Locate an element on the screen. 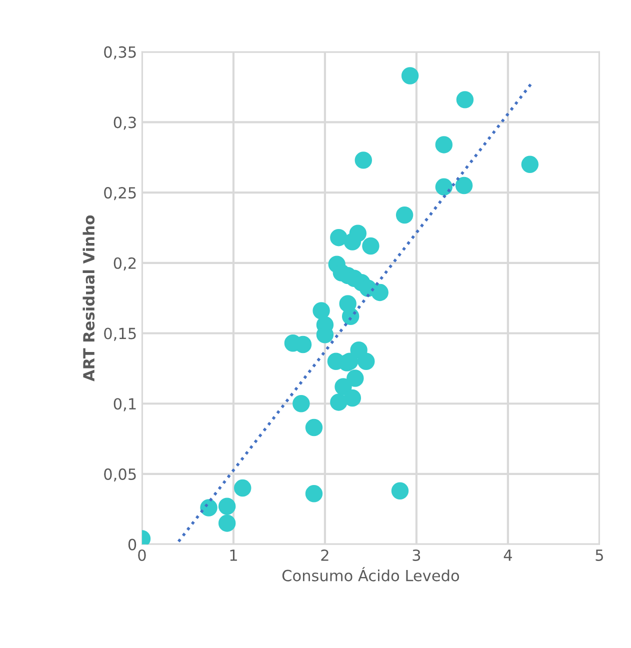 The image size is (631, 648). x-axis-title: Consumo Ácido Levedo is located at coordinates (371, 574).